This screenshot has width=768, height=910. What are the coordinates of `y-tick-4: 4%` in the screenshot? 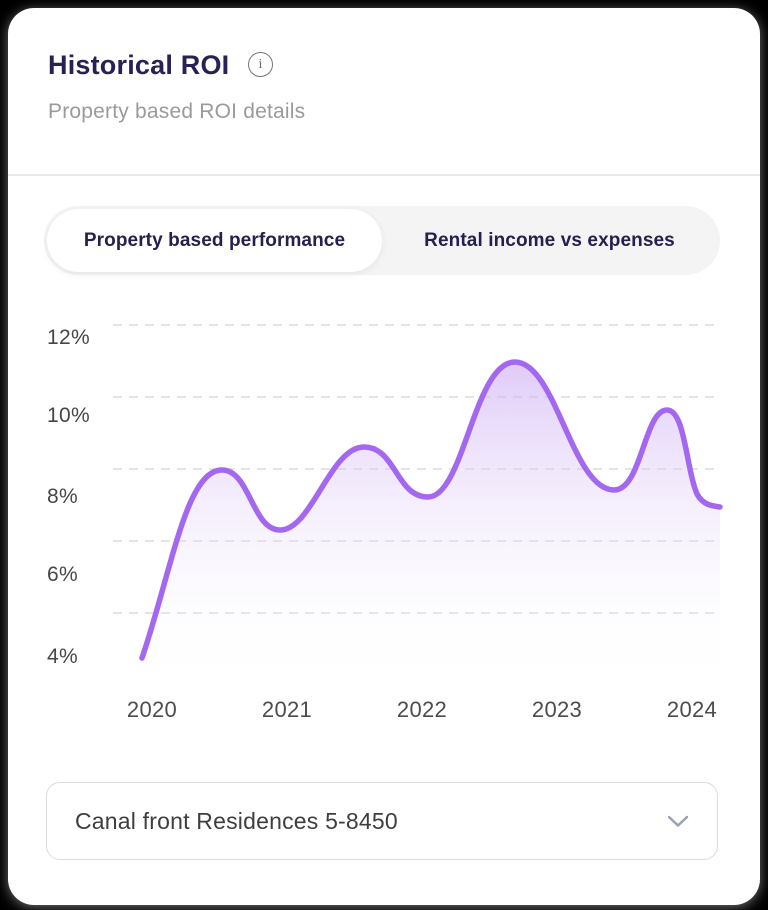 It's located at (62, 656).